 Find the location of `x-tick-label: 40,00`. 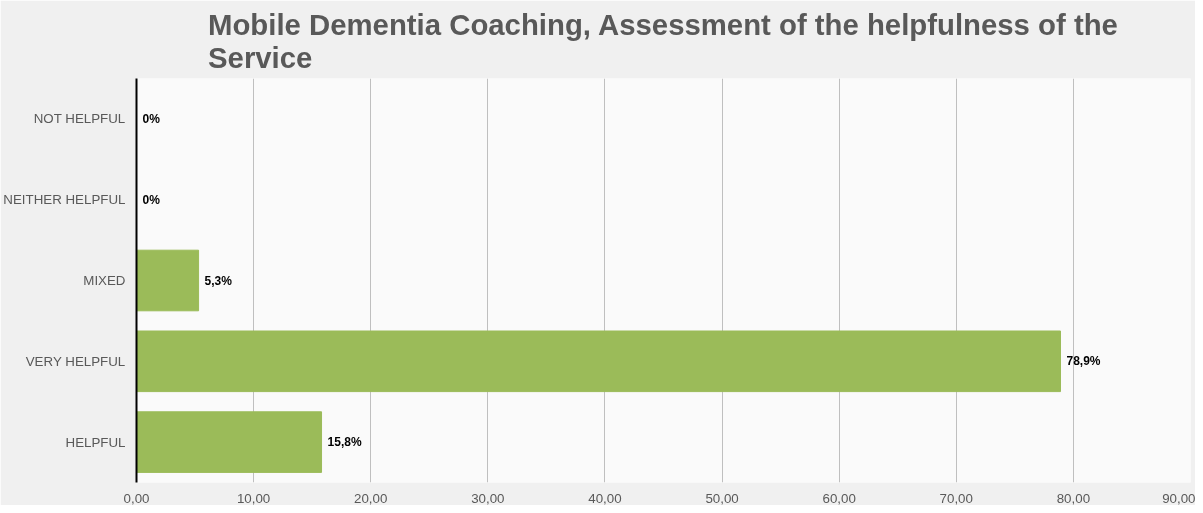

x-tick-label: 40,00 is located at coordinates (605, 498).